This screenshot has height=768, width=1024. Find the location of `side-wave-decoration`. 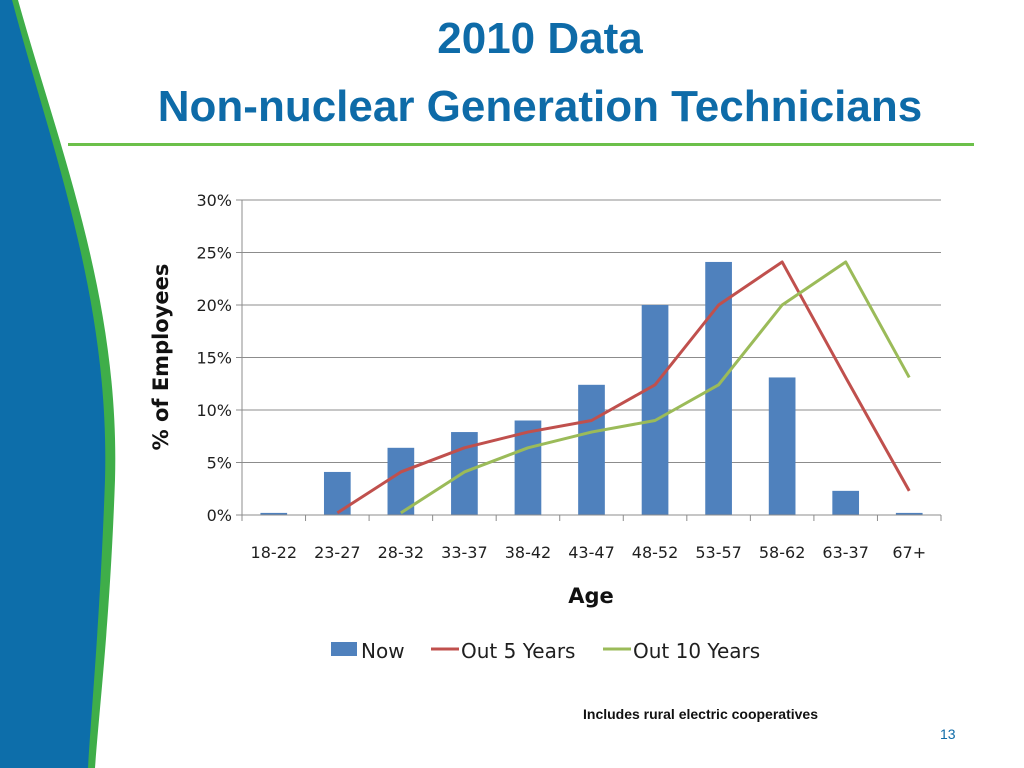

side-wave-decoration is located at coordinates (58, 384).